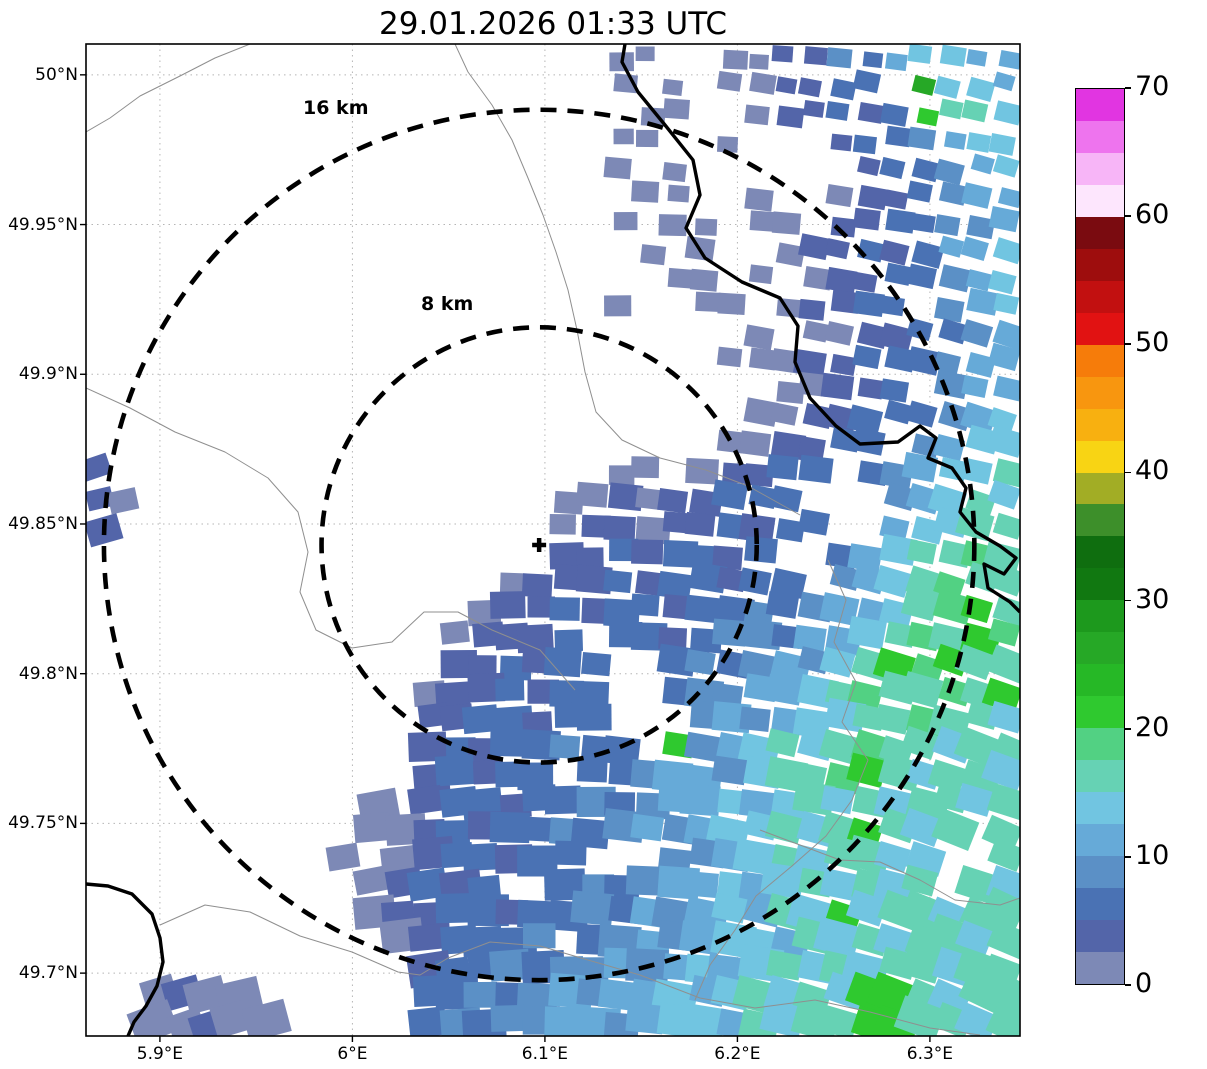 This screenshot has height=1069, width=1207. What do you see at coordinates (352, 1054) in the screenshot?
I see `x-tick-label: 6°E` at bounding box center [352, 1054].